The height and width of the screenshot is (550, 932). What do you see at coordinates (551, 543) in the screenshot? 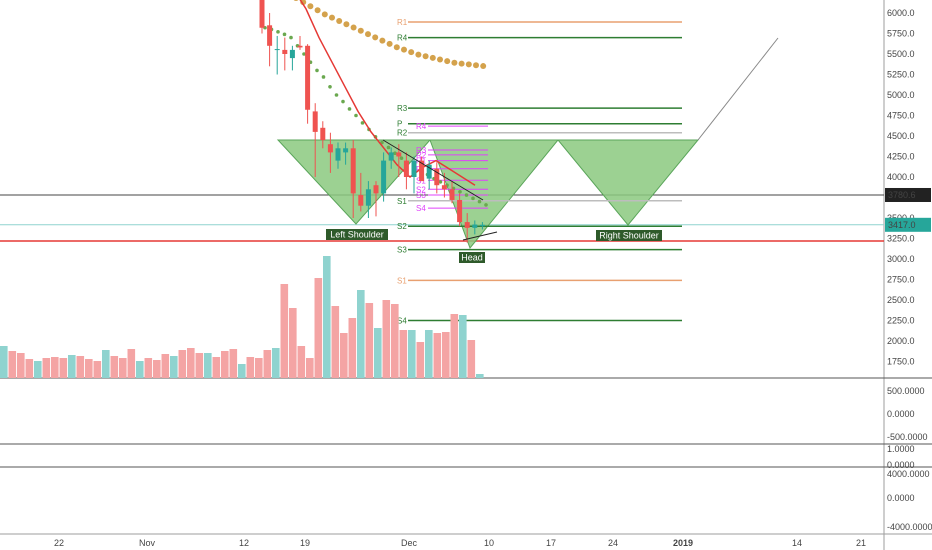
I see `time-tick-label: 17` at bounding box center [551, 543].